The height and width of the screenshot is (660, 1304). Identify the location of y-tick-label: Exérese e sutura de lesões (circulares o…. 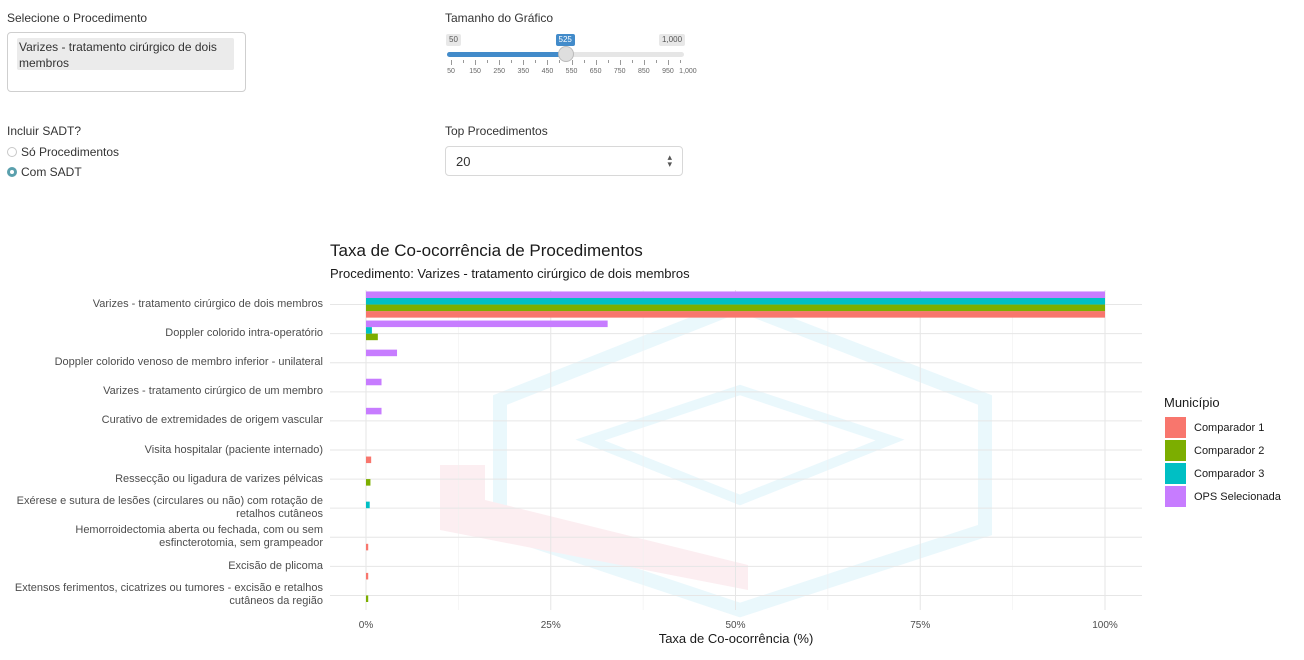
(169, 508).